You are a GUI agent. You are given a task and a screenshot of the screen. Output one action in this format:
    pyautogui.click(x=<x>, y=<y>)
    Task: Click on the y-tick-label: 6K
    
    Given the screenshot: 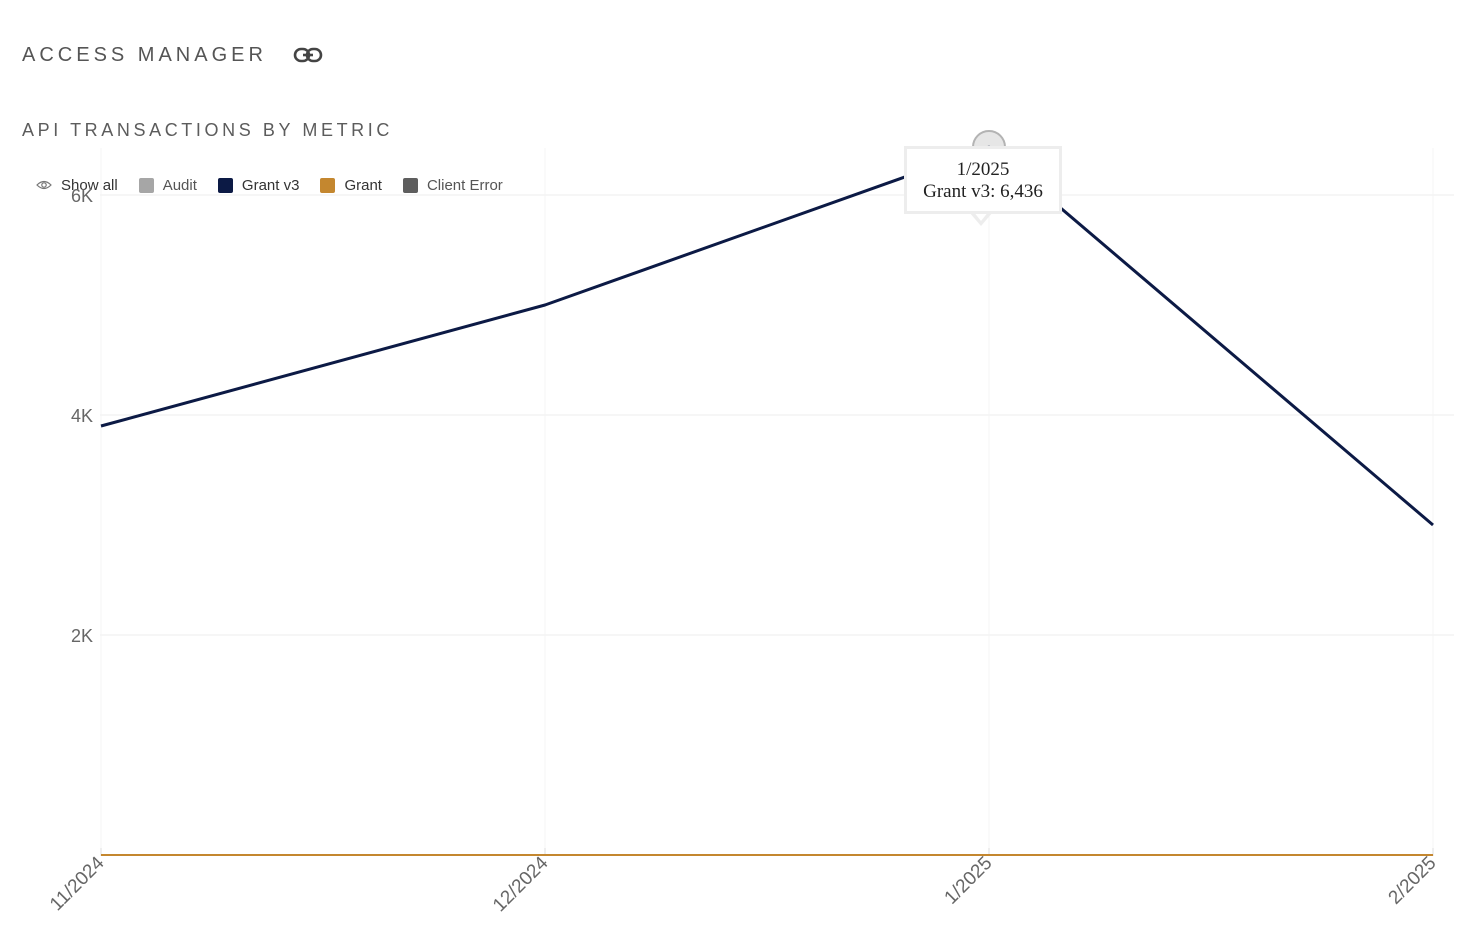 What is the action you would take?
    pyautogui.click(x=82, y=196)
    